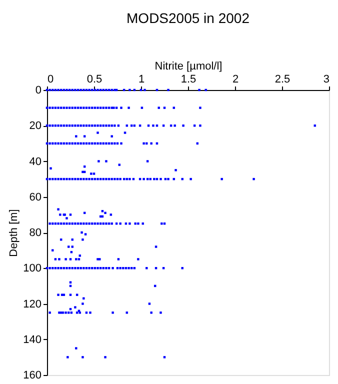 The height and width of the screenshot is (384, 338). I want to click on y-tick-label: 60, so click(35, 197).